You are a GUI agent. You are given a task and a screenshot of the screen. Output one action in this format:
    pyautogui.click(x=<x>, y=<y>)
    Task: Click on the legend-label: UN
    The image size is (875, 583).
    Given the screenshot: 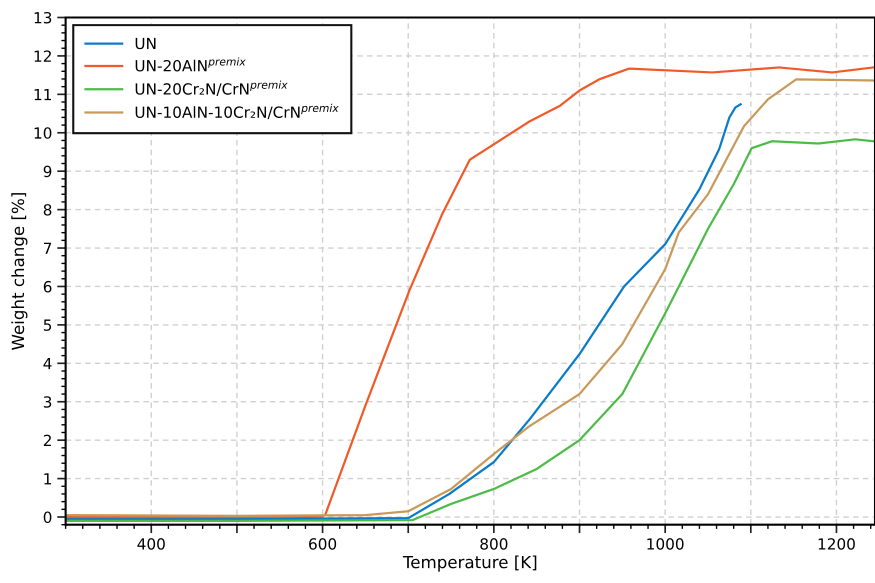 What is the action you would take?
    pyautogui.click(x=146, y=44)
    